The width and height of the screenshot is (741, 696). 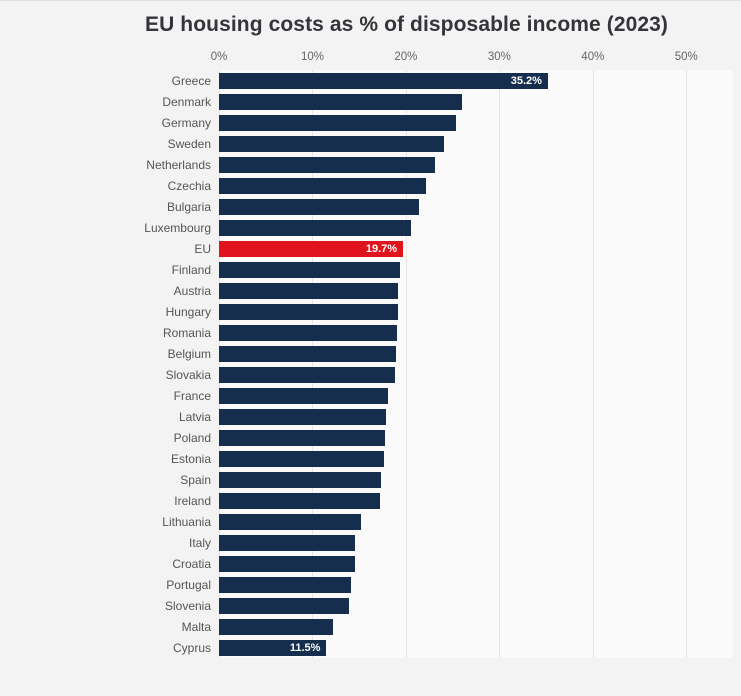 I want to click on category-label: Romania, so click(x=186, y=332).